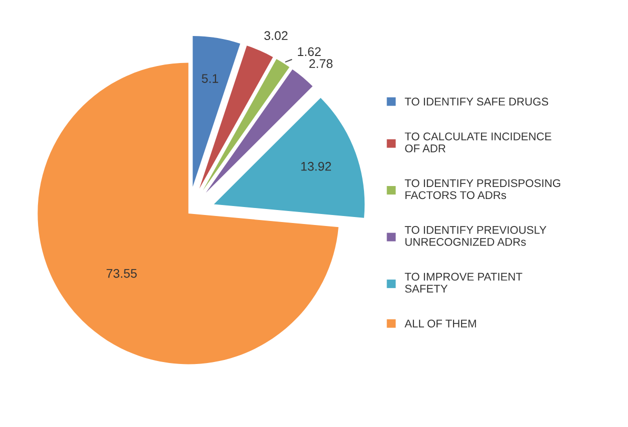 Image resolution: width=628 pixels, height=427 pixels. I want to click on legend-label: TO IDENTIFY PREVIOUSLY UNRECOGNIZED ADRs, so click(475, 236).